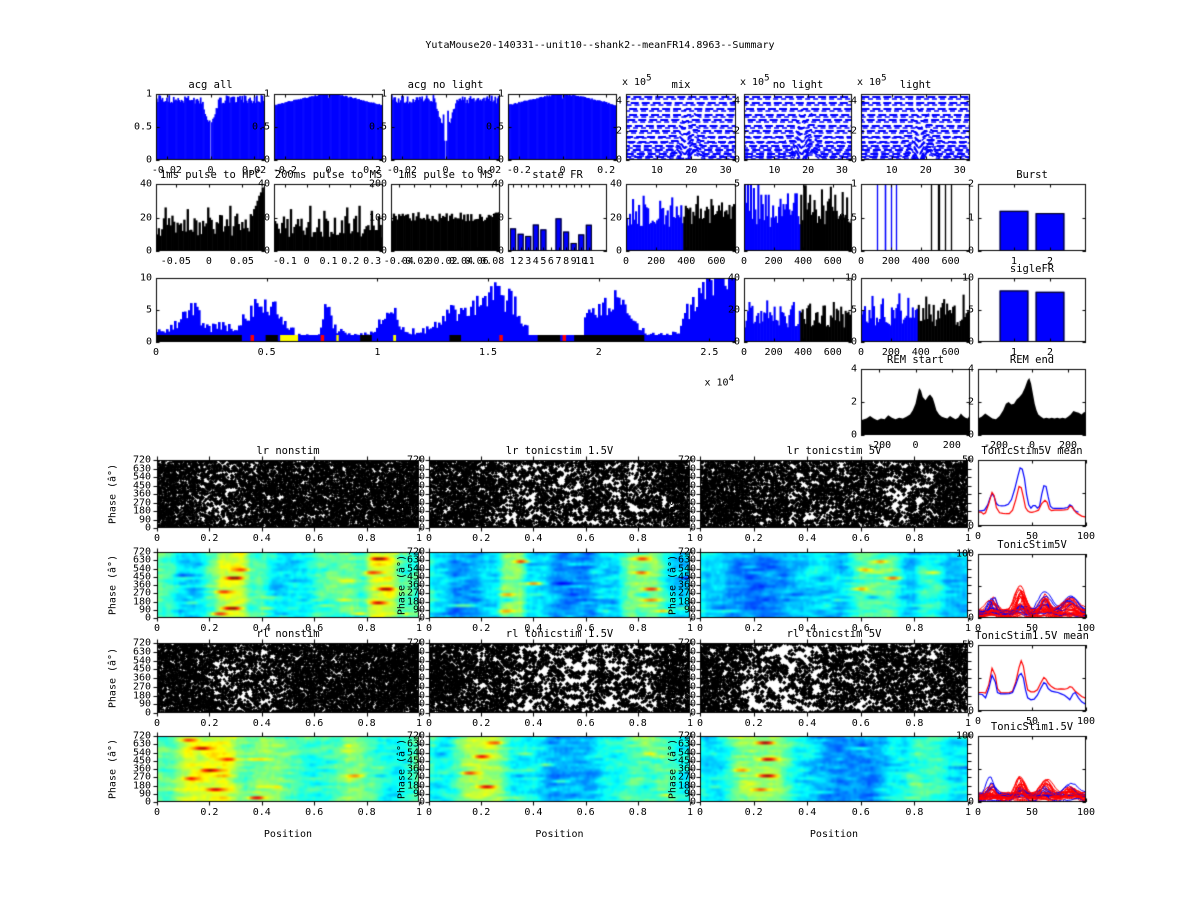  I want to click on y-tick-label: 1, so click(266, 94).